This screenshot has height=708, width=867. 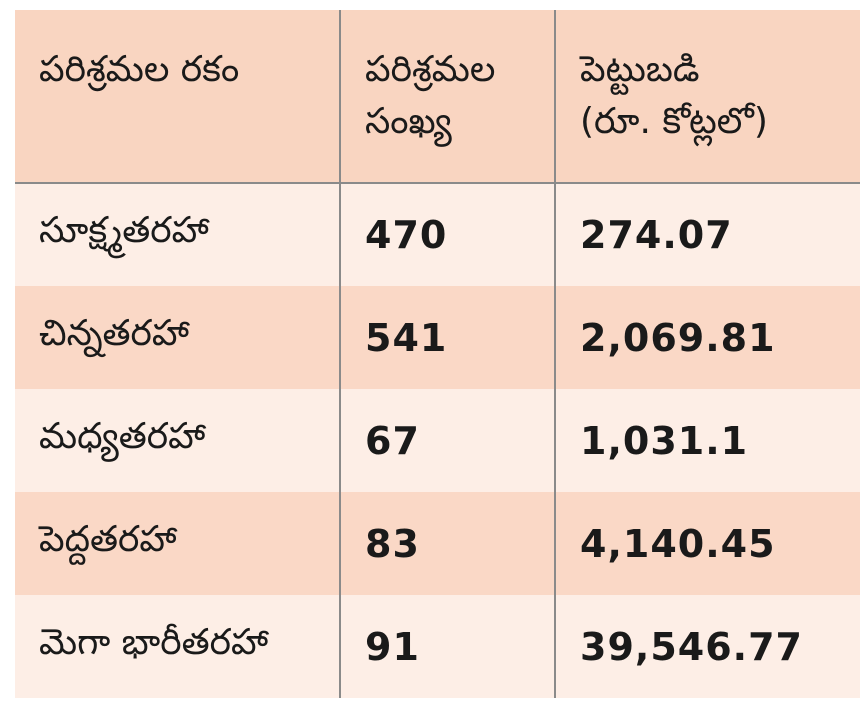 I want to click on cell-industry-count: 91, so click(x=447, y=646).